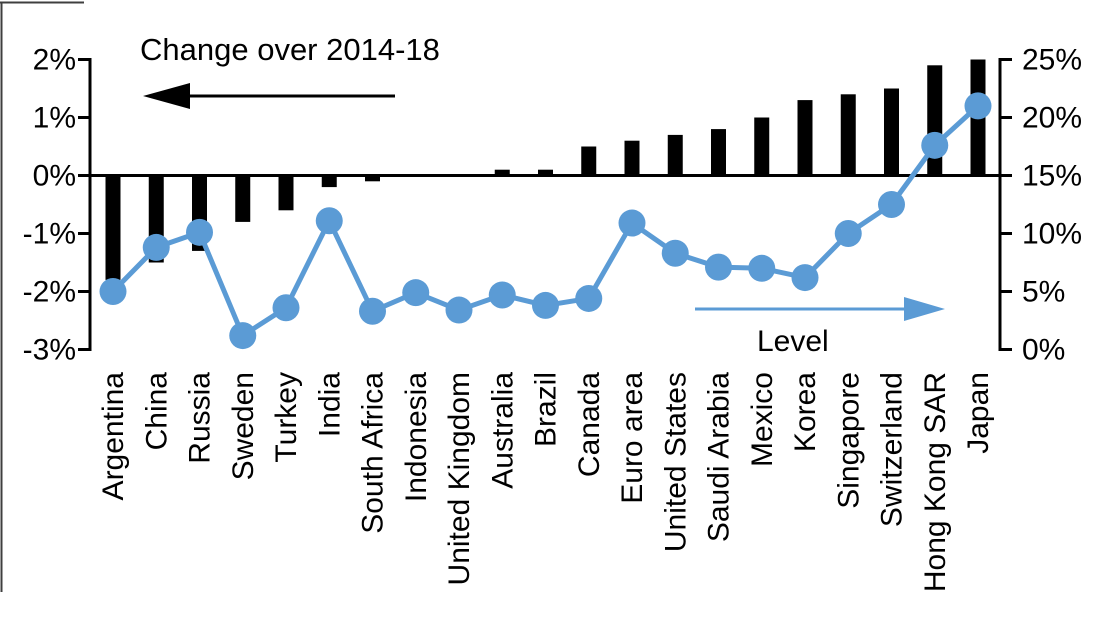 This screenshot has width=1102, height=619. I want to click on category-label-Canada: Canada, so click(589, 424).